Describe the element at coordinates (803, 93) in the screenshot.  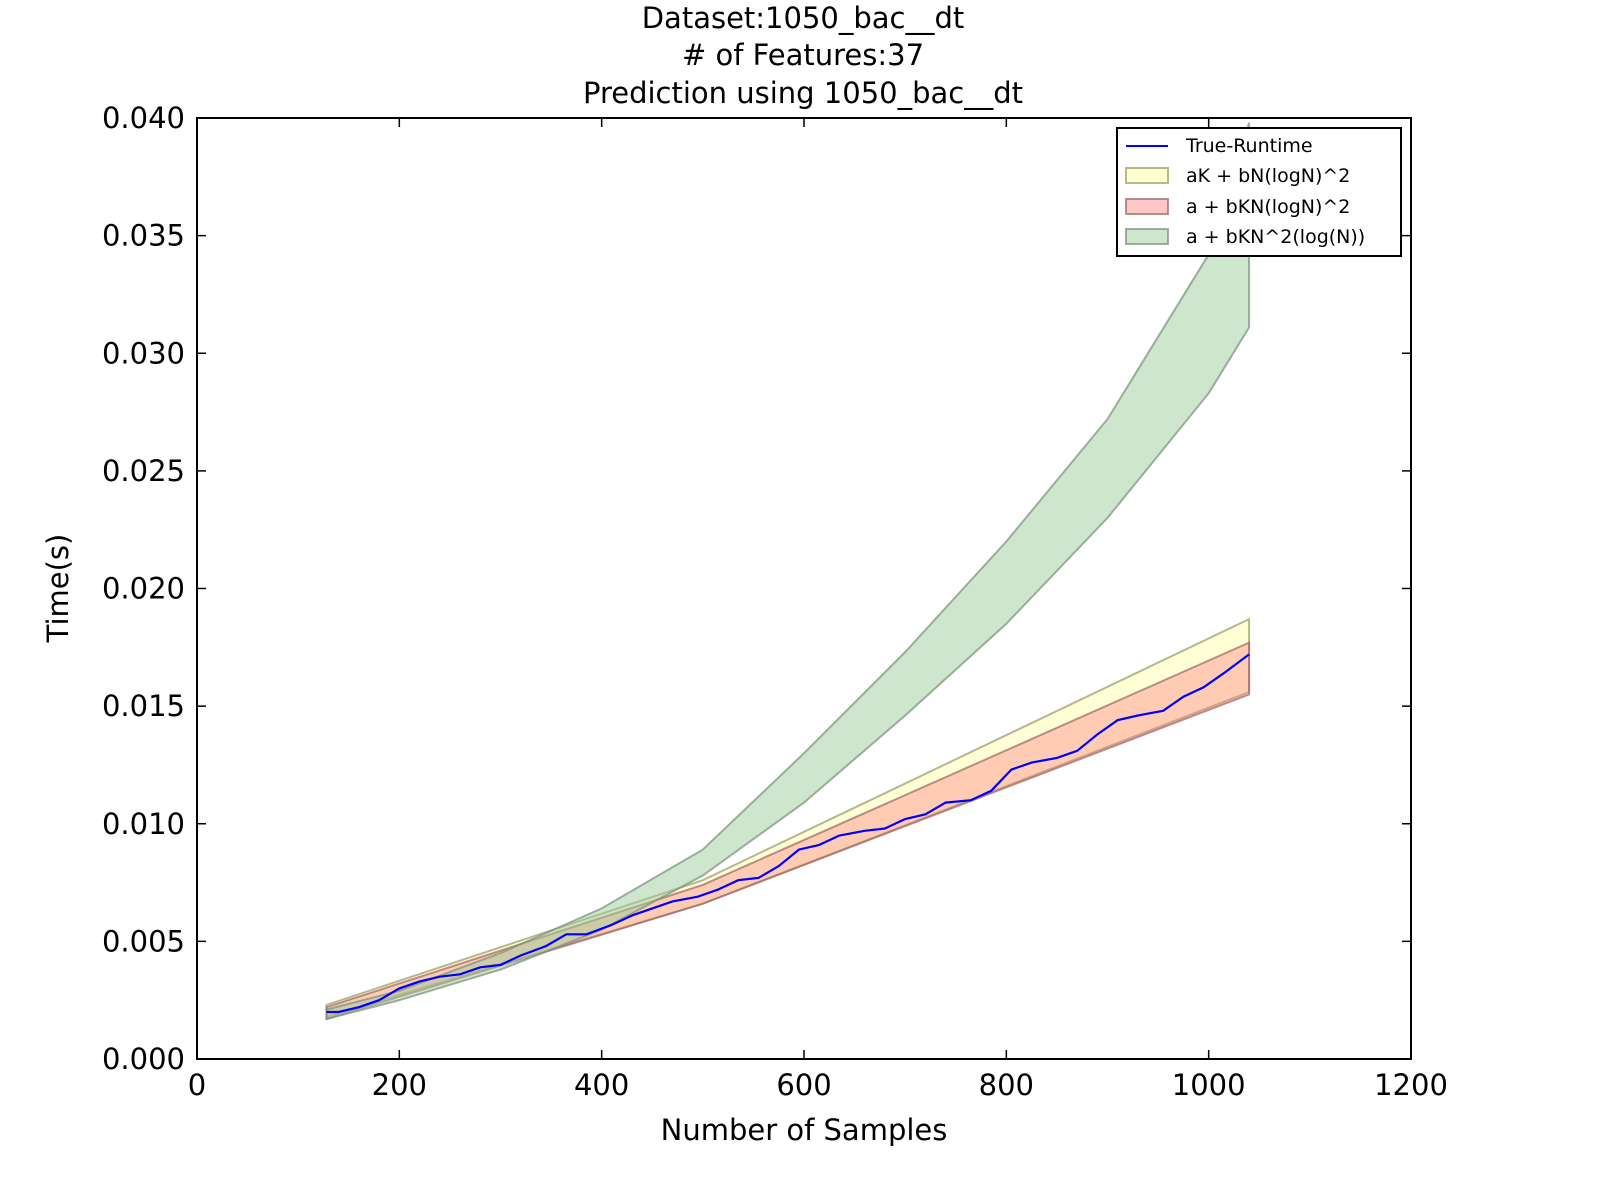
I see `chart-title-line-3: Prediction using 1050_bac__dt` at that location.